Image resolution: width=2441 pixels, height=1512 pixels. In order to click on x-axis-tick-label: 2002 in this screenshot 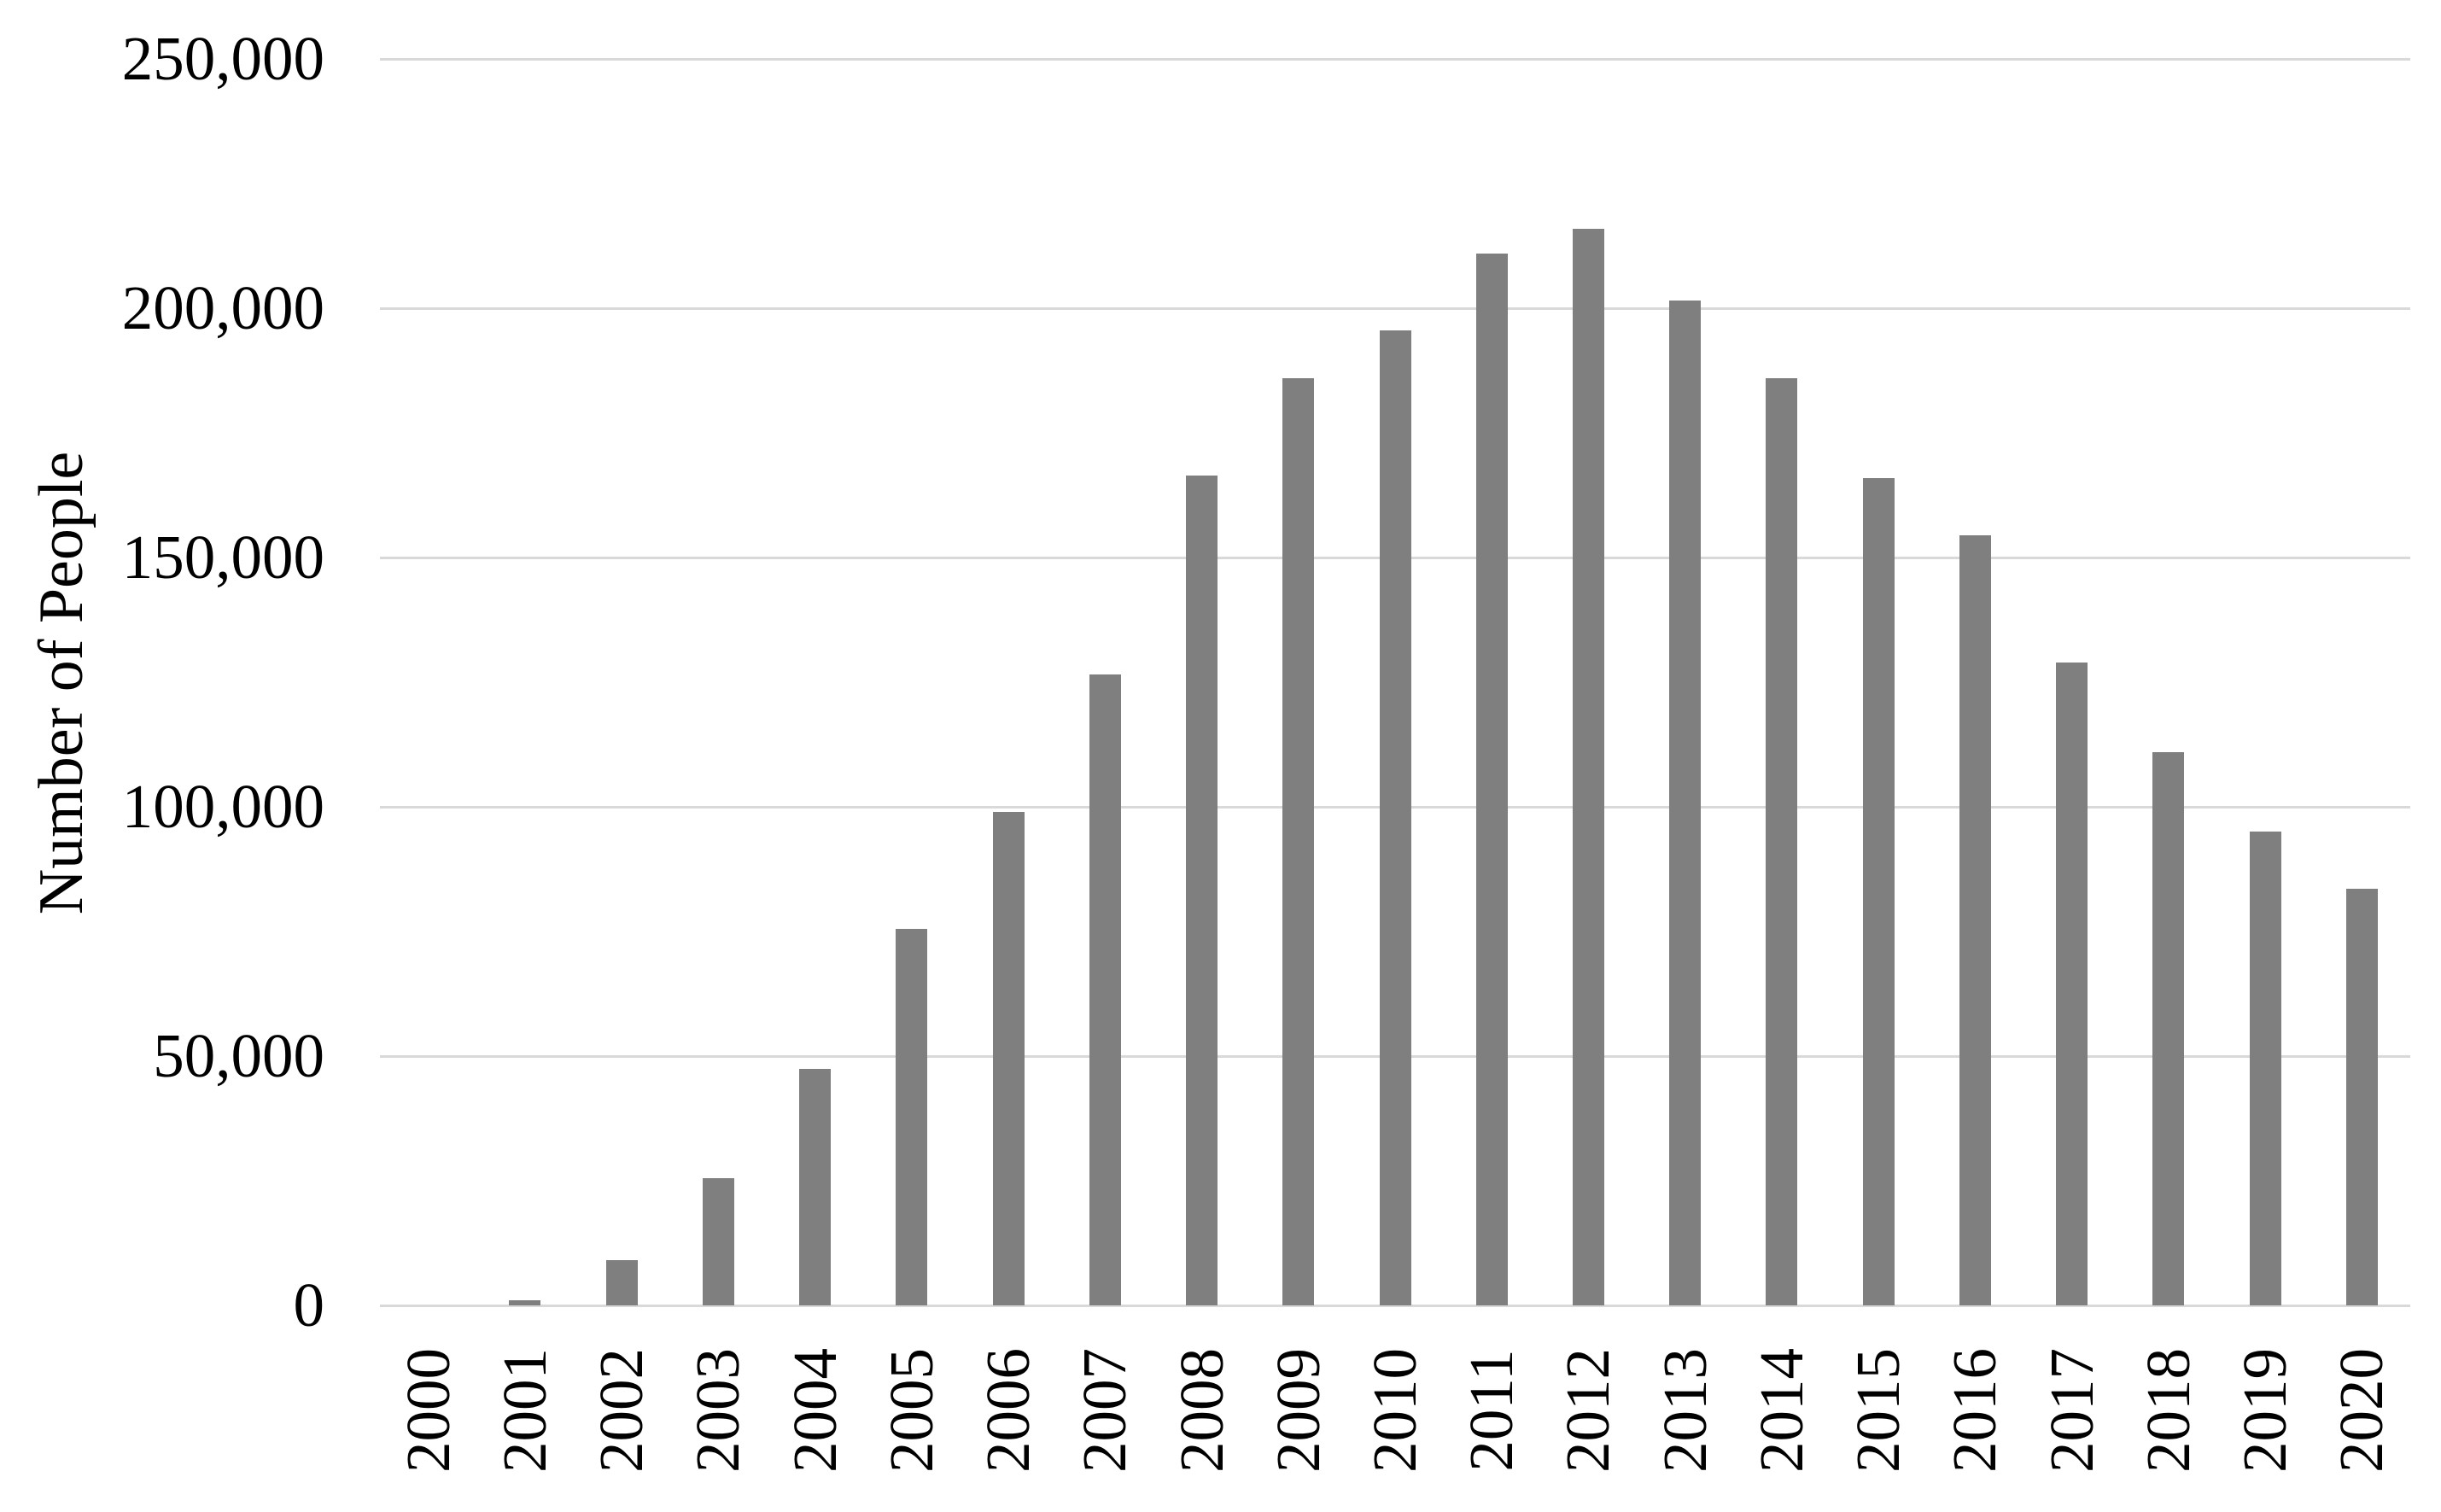, I will do `click(622, 1410)`.